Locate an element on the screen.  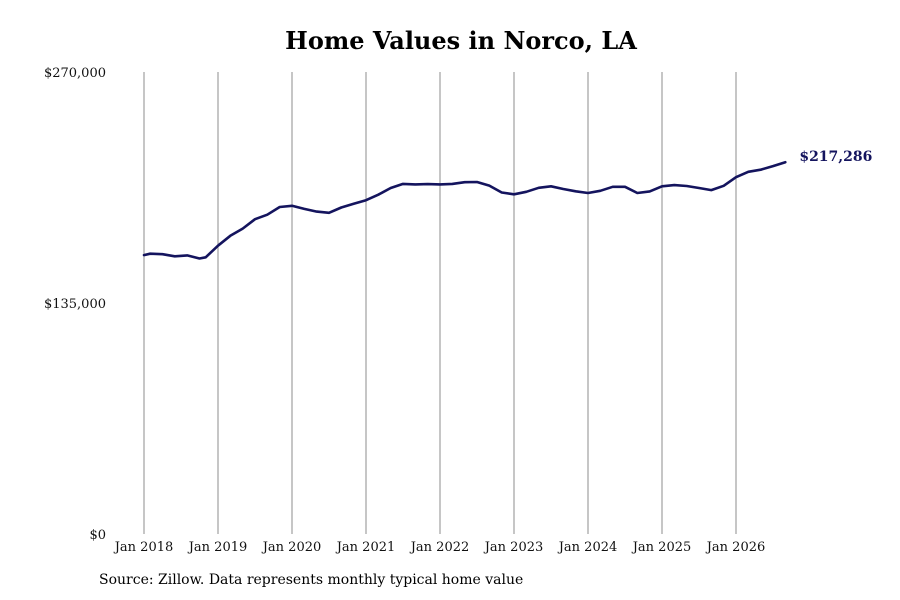
y-tick-label: $0 is located at coordinates (97, 535).